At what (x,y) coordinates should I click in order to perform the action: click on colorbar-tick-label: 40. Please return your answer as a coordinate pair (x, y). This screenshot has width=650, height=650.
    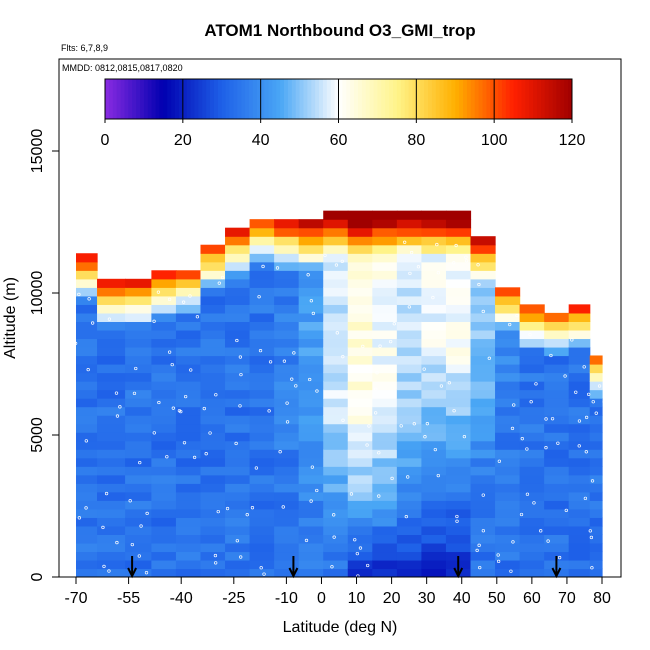
    Looking at the image, I should click on (261, 140).